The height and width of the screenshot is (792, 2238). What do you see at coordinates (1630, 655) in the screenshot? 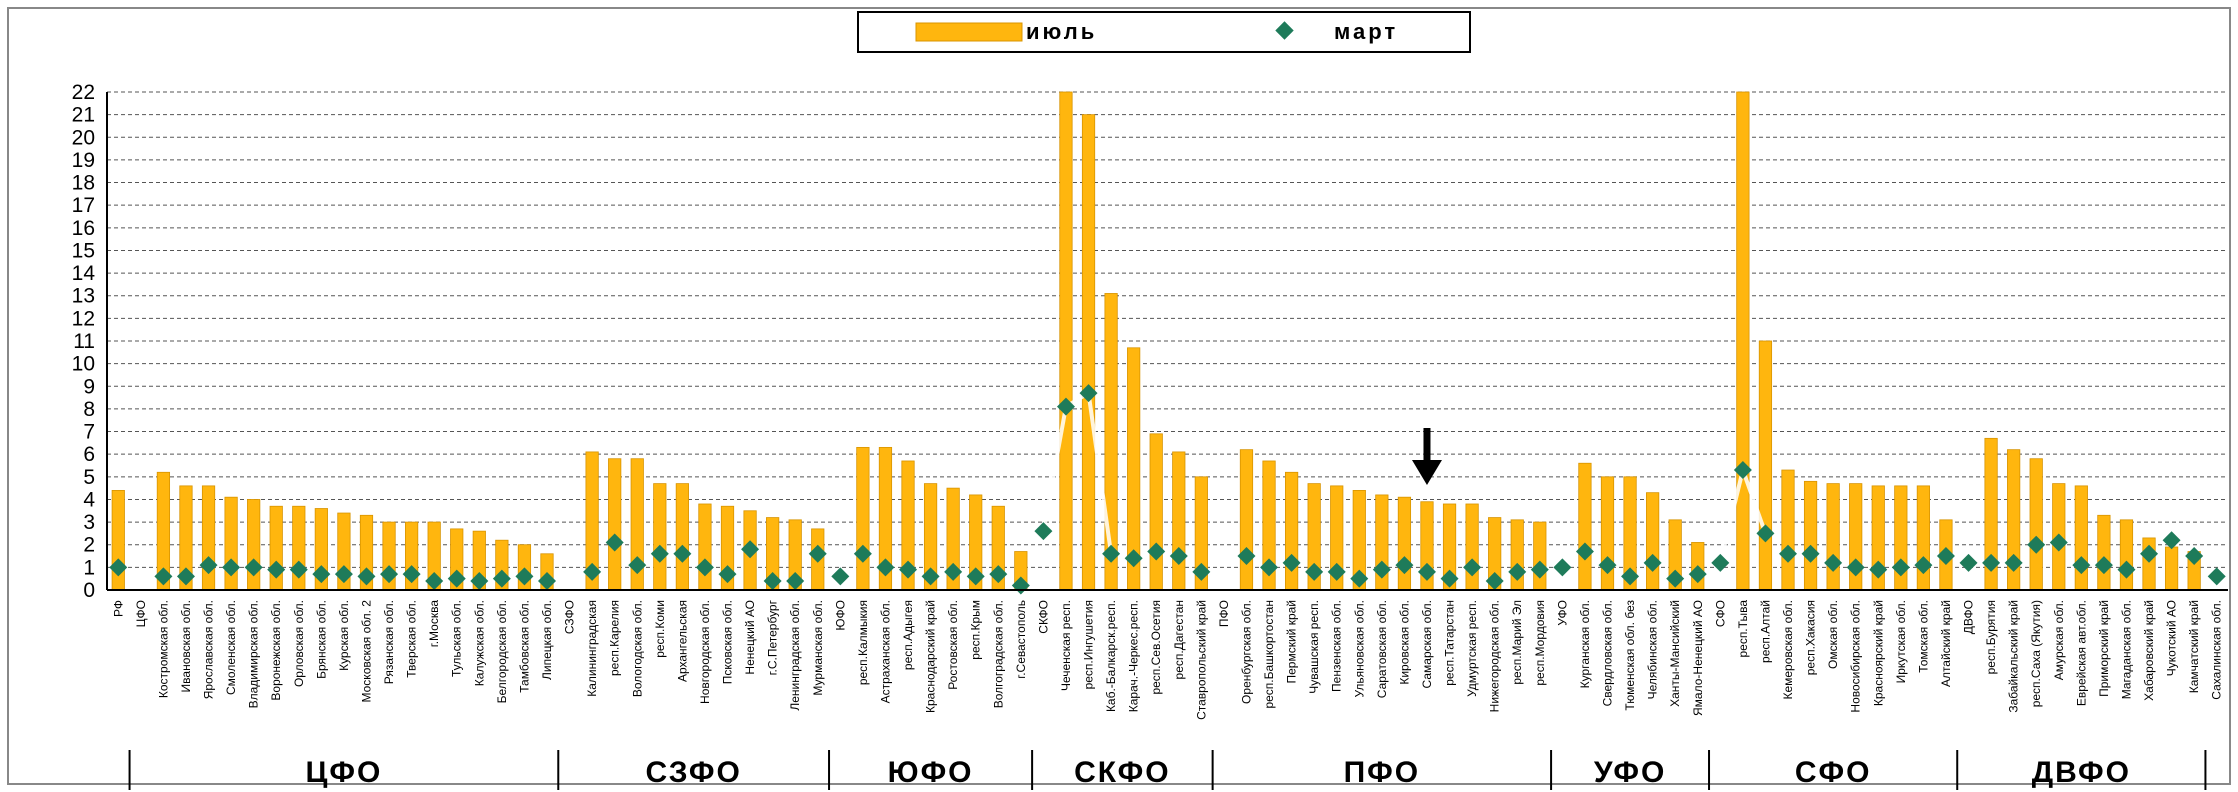
I see `x-tick-label: Тюменская обл. без` at bounding box center [1630, 655].